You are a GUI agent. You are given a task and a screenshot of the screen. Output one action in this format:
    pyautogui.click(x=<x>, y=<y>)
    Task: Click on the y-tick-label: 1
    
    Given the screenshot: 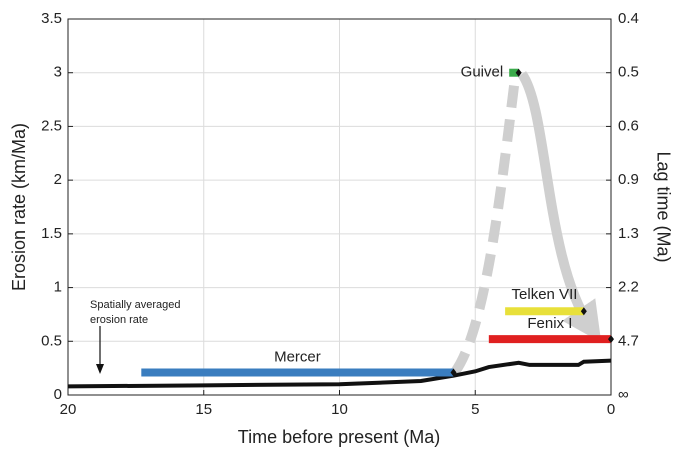 What is the action you would take?
    pyautogui.click(x=58, y=287)
    